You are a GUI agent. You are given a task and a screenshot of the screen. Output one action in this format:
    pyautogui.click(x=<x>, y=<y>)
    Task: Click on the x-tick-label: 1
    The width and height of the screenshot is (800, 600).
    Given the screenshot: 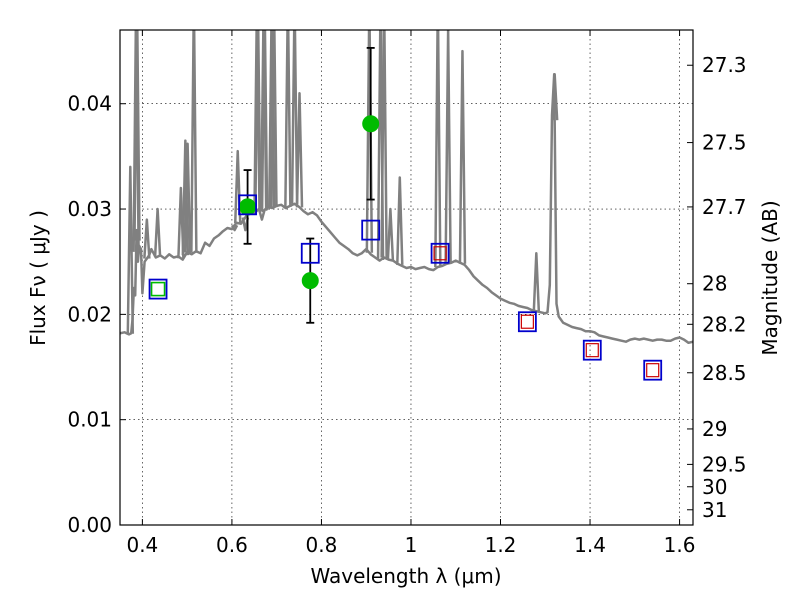 What is the action you would take?
    pyautogui.click(x=411, y=545)
    